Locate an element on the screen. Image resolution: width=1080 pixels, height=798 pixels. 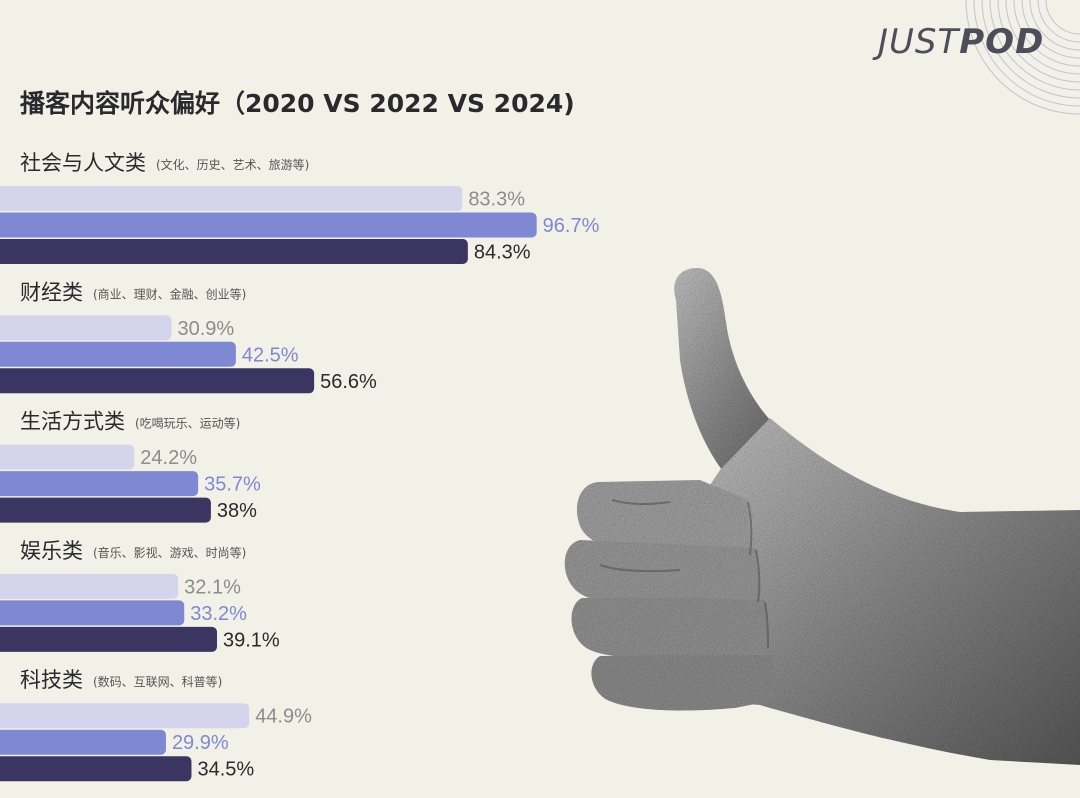
category-sublabel: (吃喝玩乐、运动等) is located at coordinates (187, 424).